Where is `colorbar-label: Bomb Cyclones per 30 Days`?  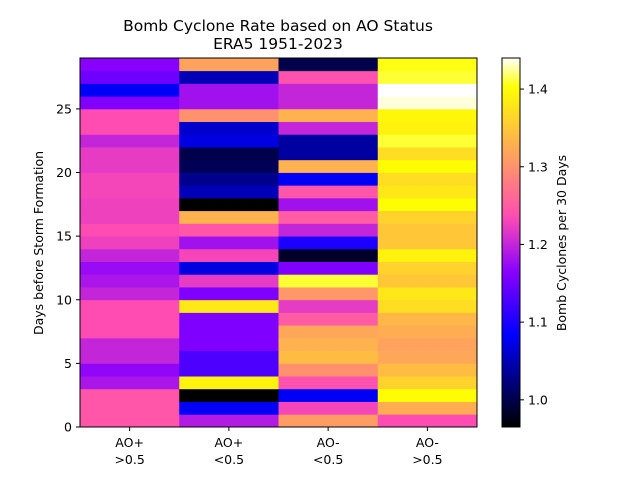 colorbar-label: Bomb Cyclones per 30 Days is located at coordinates (561, 243).